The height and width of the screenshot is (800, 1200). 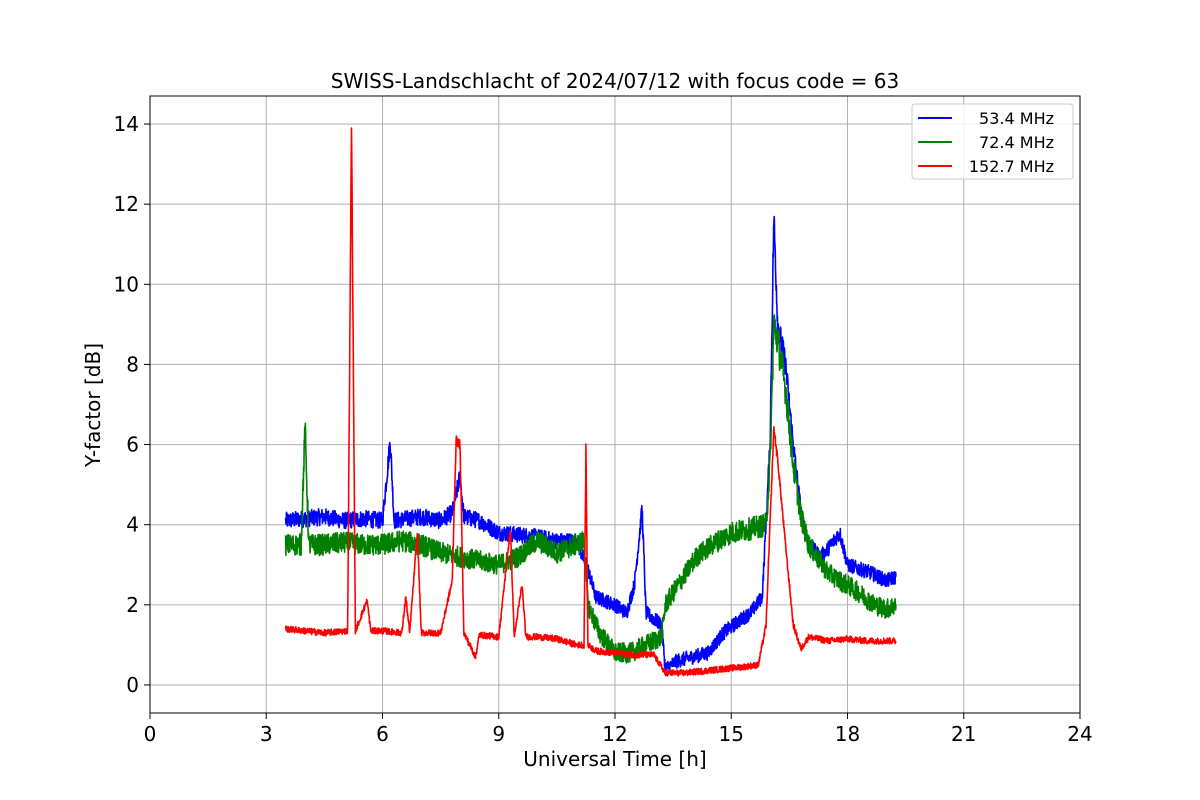 I want to click on y-axis-title: Y-factor [dB], so click(x=93, y=405).